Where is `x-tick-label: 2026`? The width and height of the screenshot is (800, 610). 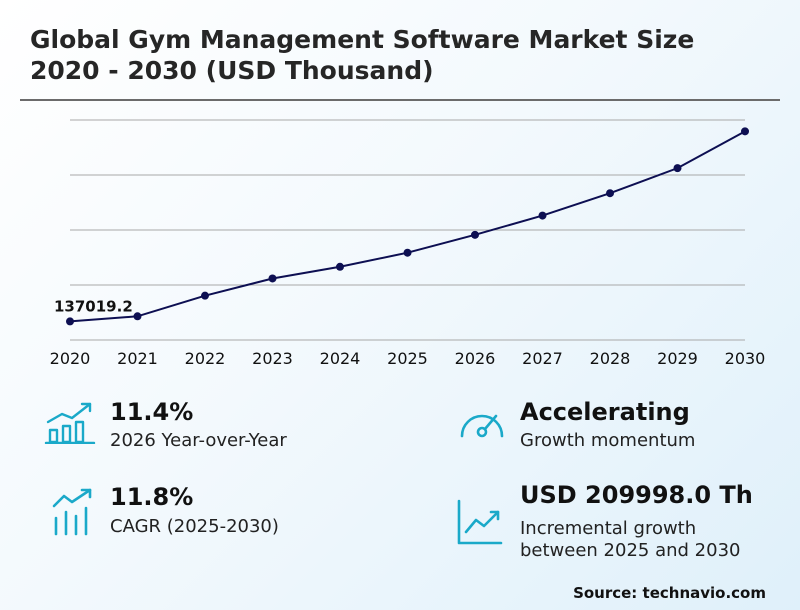
x-tick-label: 2026 is located at coordinates (475, 358).